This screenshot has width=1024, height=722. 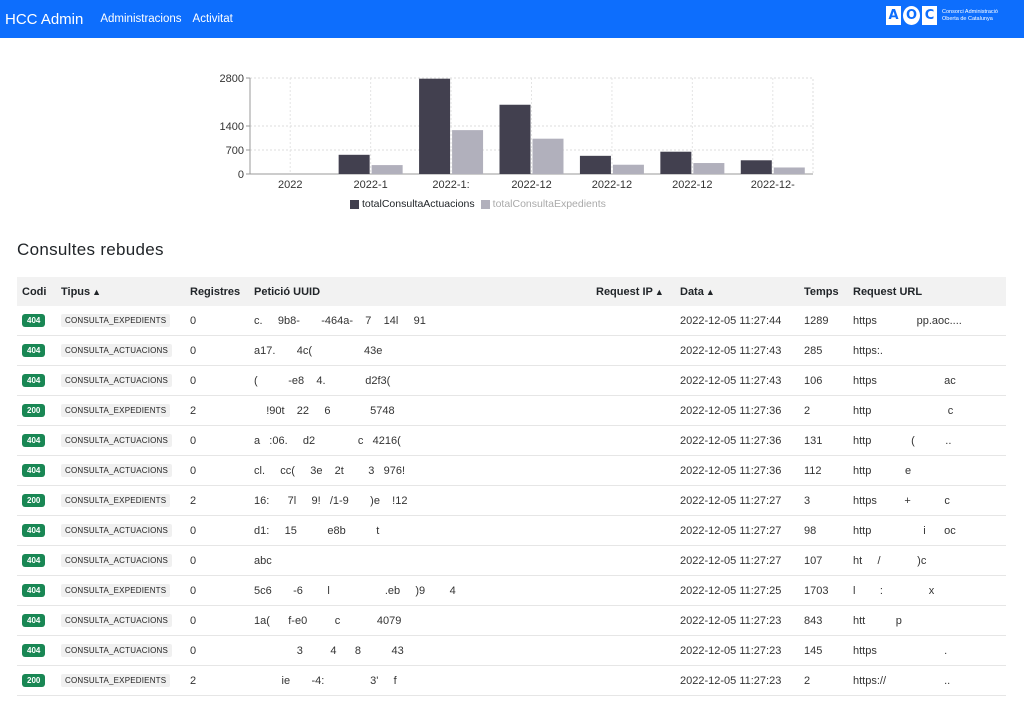 What do you see at coordinates (823, 440) in the screenshot?
I see `temps-cell: 131` at bounding box center [823, 440].